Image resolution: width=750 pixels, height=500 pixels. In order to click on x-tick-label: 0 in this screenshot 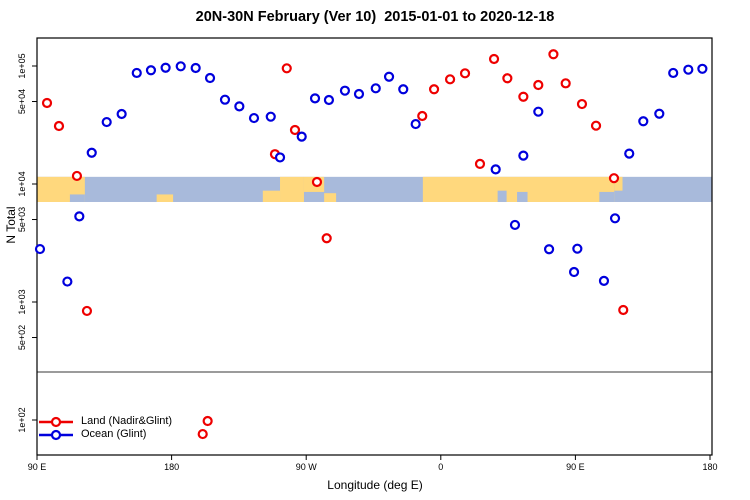, I will do `click(440, 467)`.